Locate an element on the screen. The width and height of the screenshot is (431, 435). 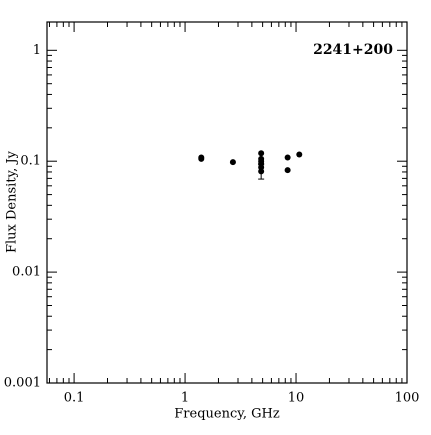
x-tick-label: 1 is located at coordinates (185, 398).